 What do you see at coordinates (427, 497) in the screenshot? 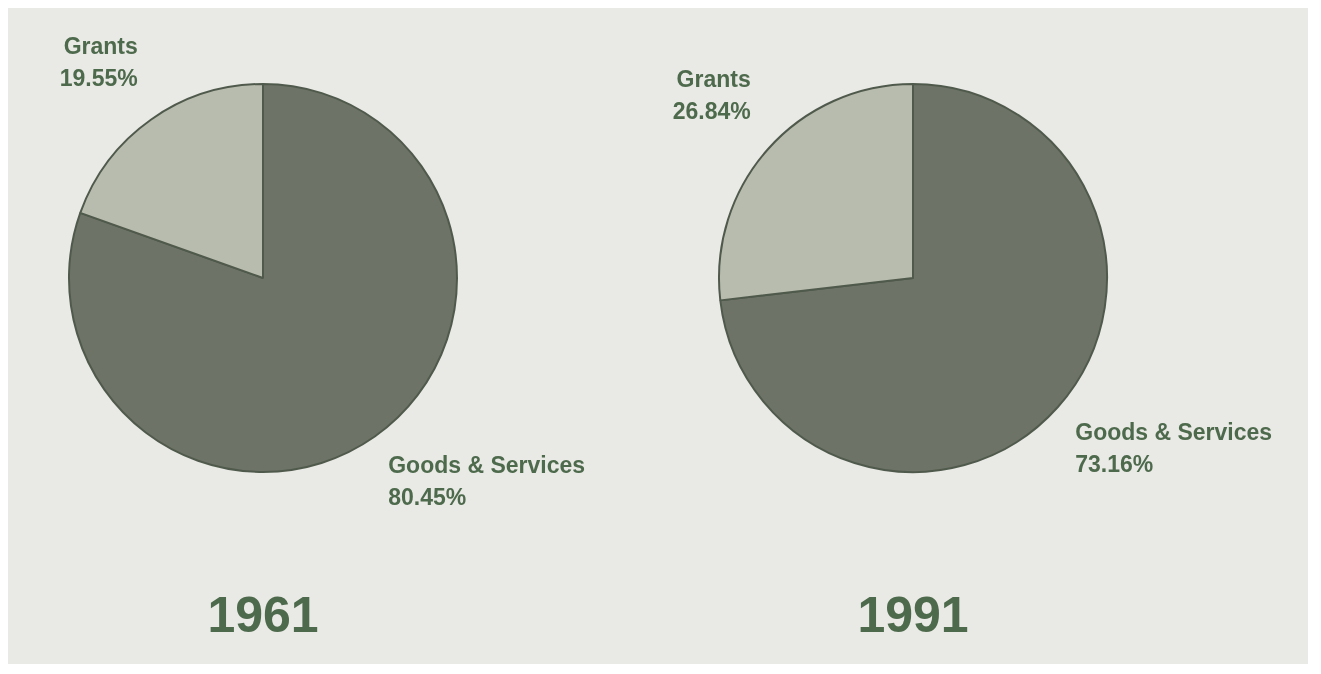
I see `data-label: 80.45%` at bounding box center [427, 497].